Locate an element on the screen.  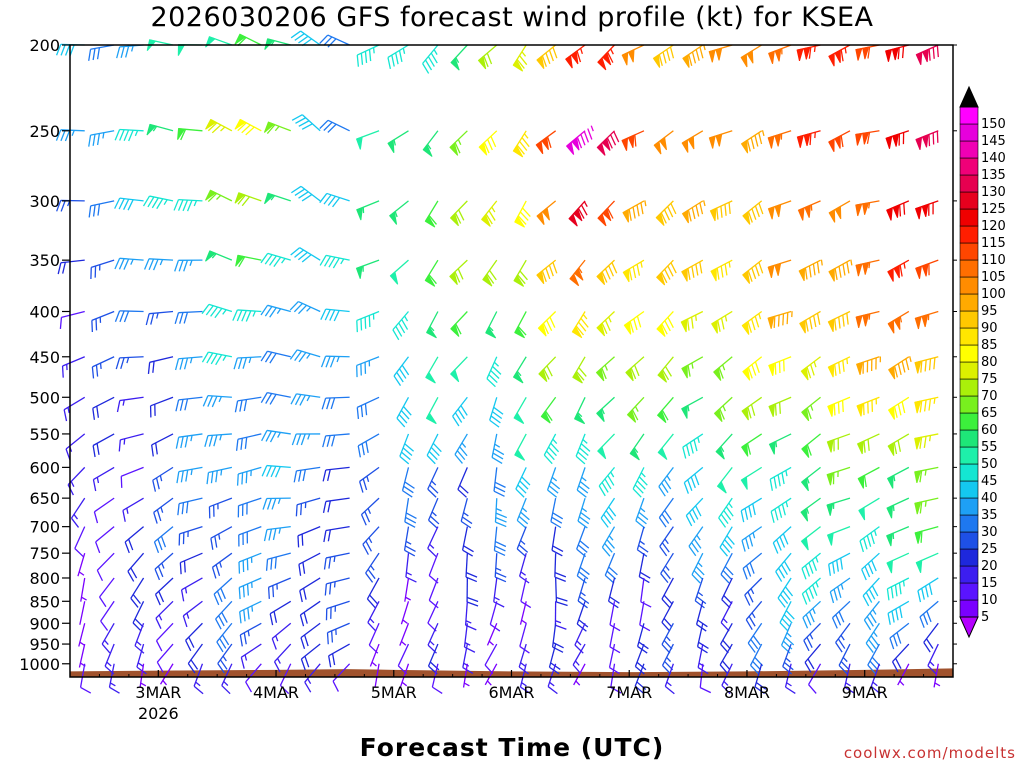
colorbar-label: 15 is located at coordinates (989, 583).